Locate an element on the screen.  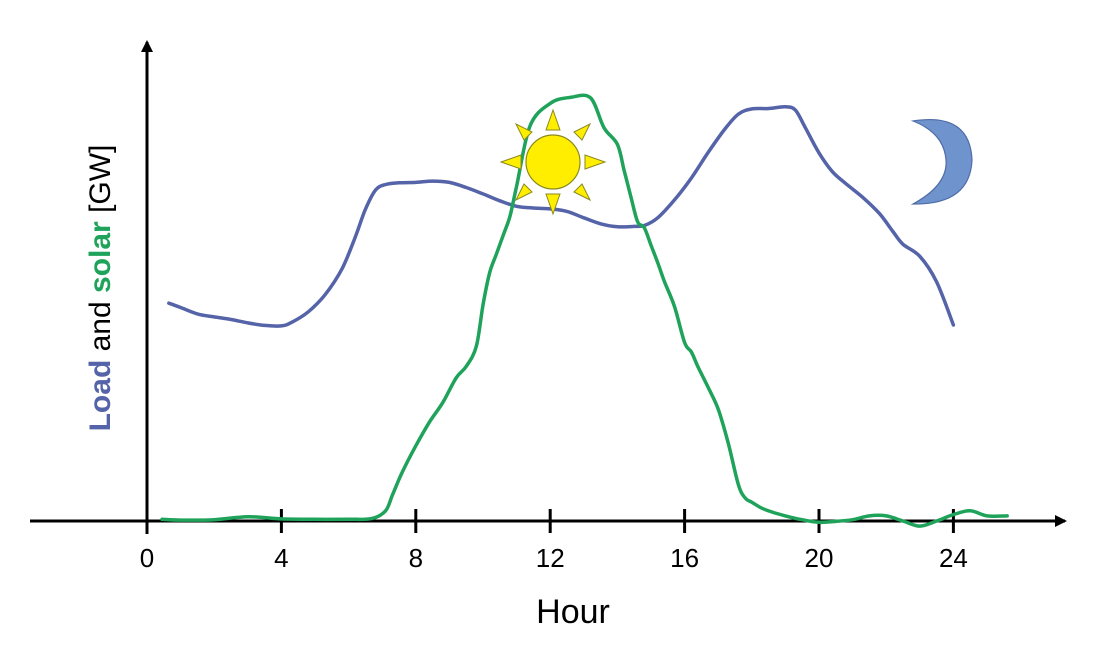
crescent-moon-icon is located at coordinates (941, 162).